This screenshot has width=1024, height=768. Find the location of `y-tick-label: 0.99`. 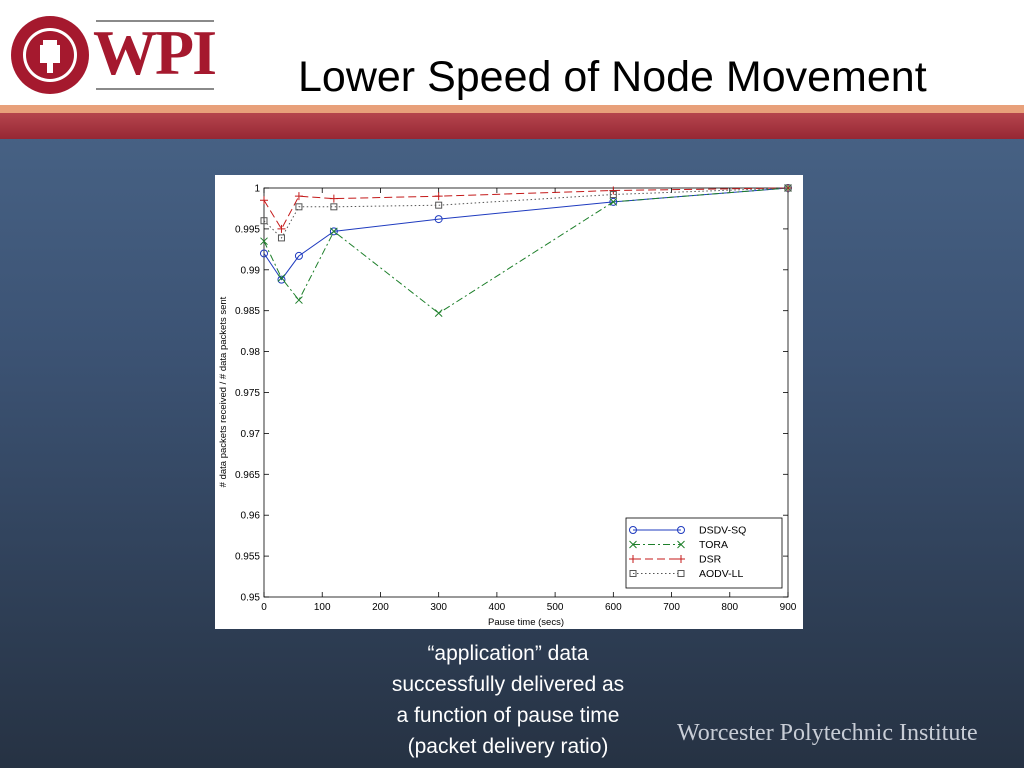

y-tick-label: 0.99 is located at coordinates (251, 270).